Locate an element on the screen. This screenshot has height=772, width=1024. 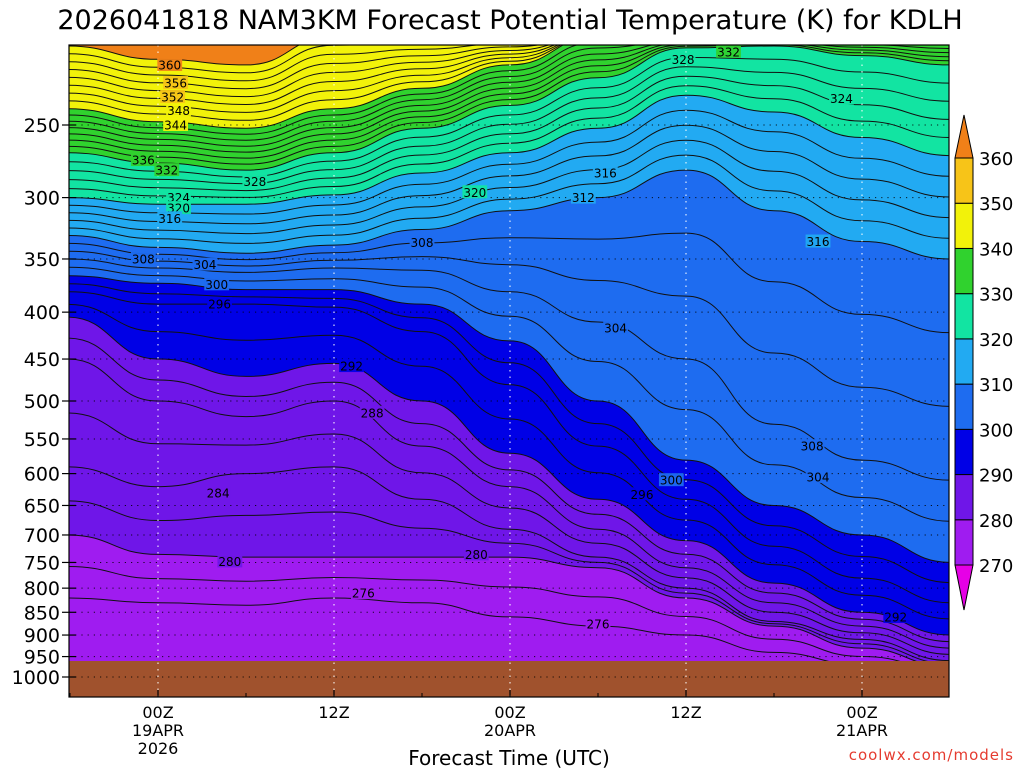
contour-label: 360 is located at coordinates (169, 65).